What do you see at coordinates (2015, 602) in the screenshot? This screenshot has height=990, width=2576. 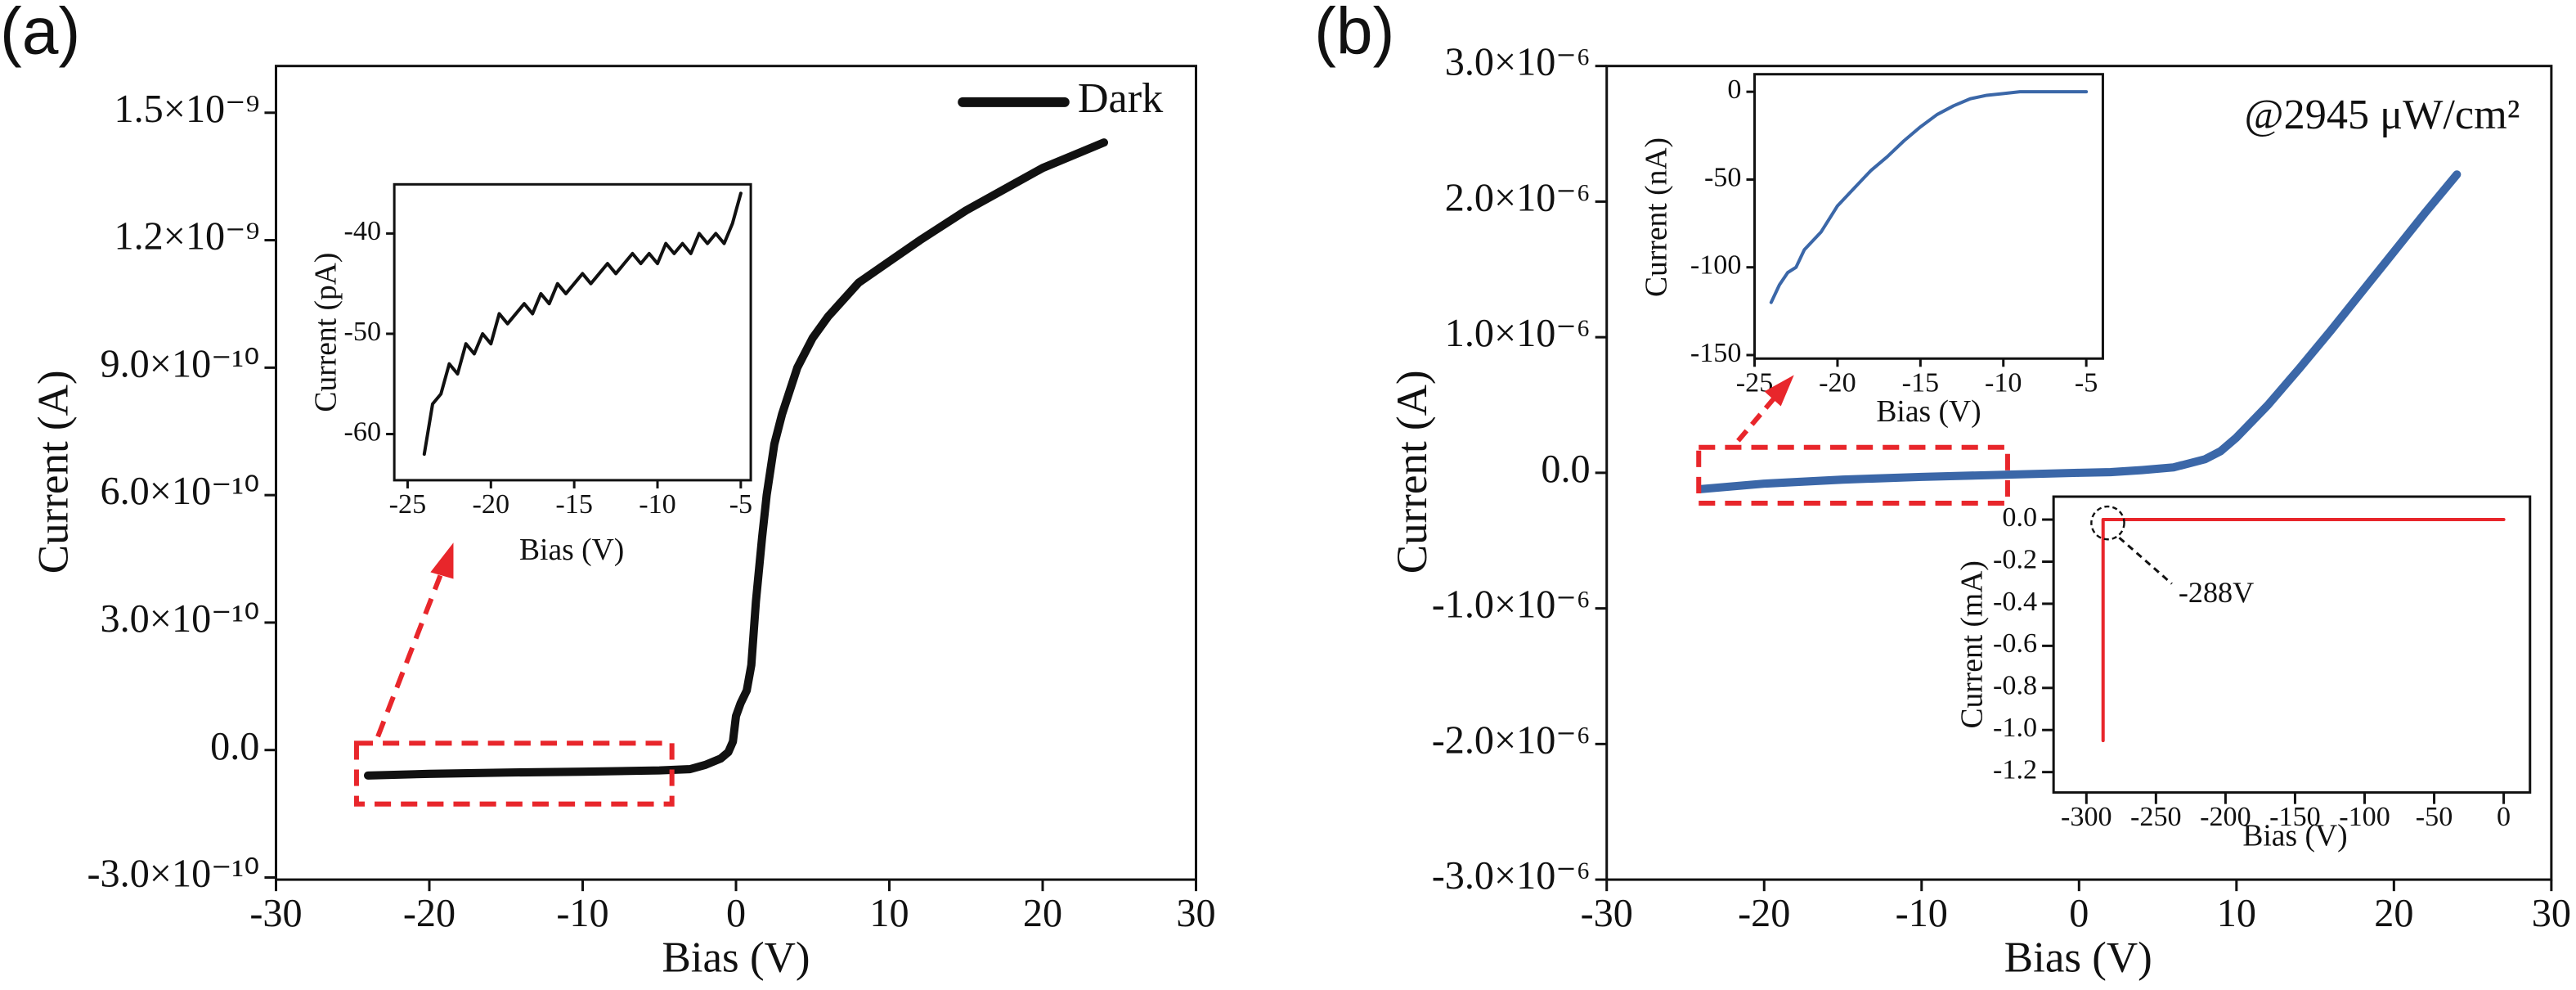 I see `y-tick-label: -0.4` at bounding box center [2015, 602].